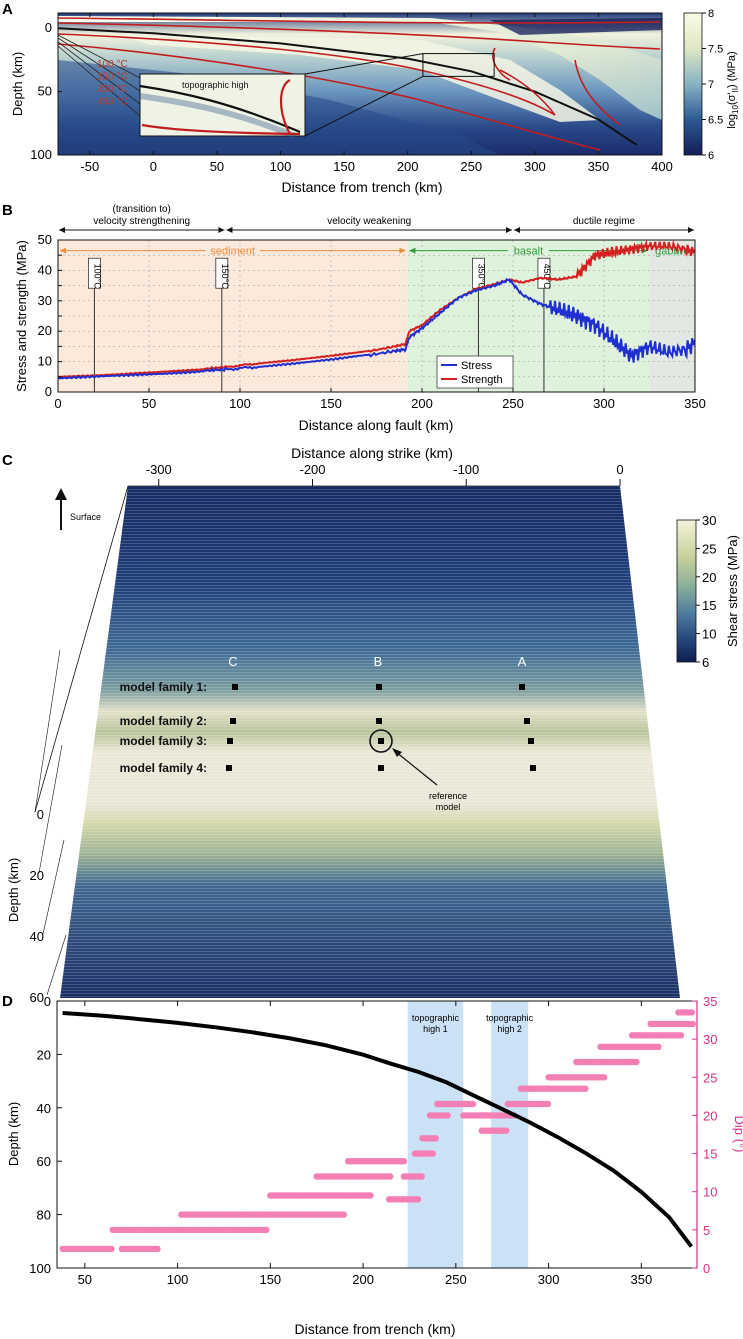  What do you see at coordinates (408, 166) in the screenshot?
I see `x-tick-label-a: 200` at bounding box center [408, 166].